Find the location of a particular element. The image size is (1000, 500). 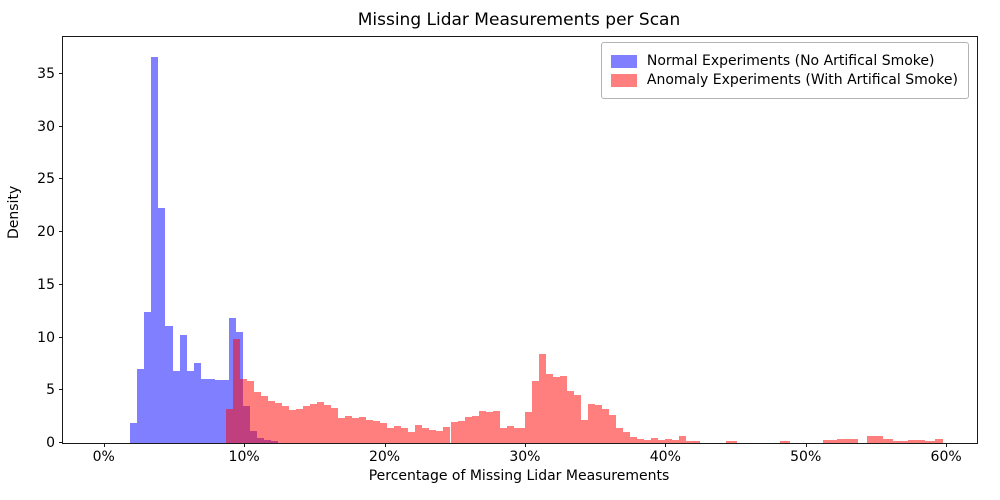

x-tick-label: 20% is located at coordinates (384, 457).